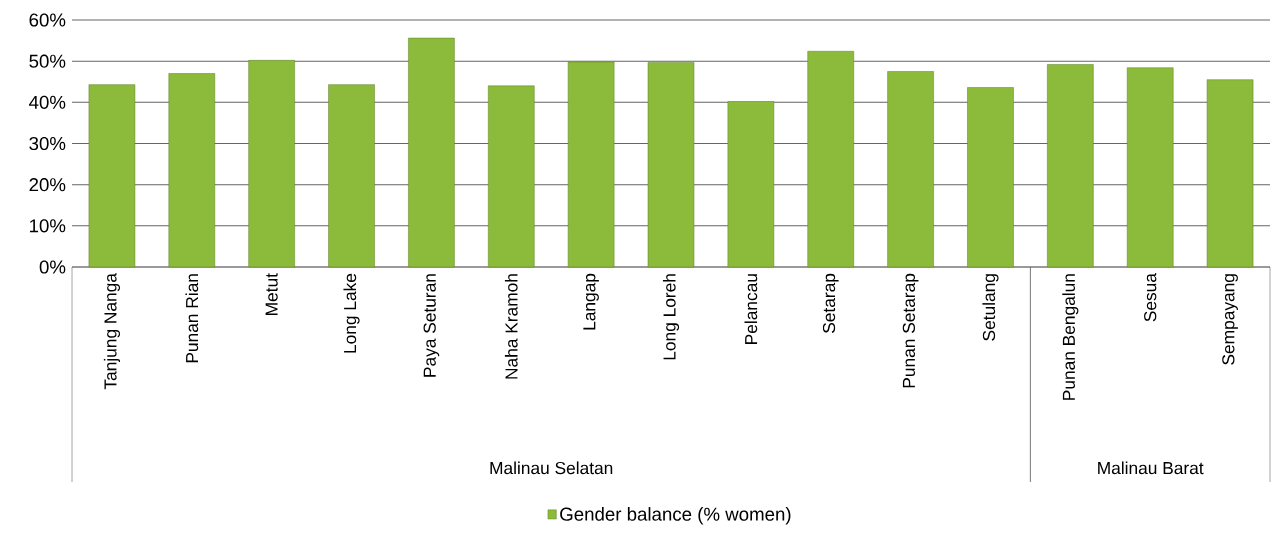 The height and width of the screenshot is (537, 1286). What do you see at coordinates (1150, 297) in the screenshot?
I see `x-tick-label: Sesua` at bounding box center [1150, 297].